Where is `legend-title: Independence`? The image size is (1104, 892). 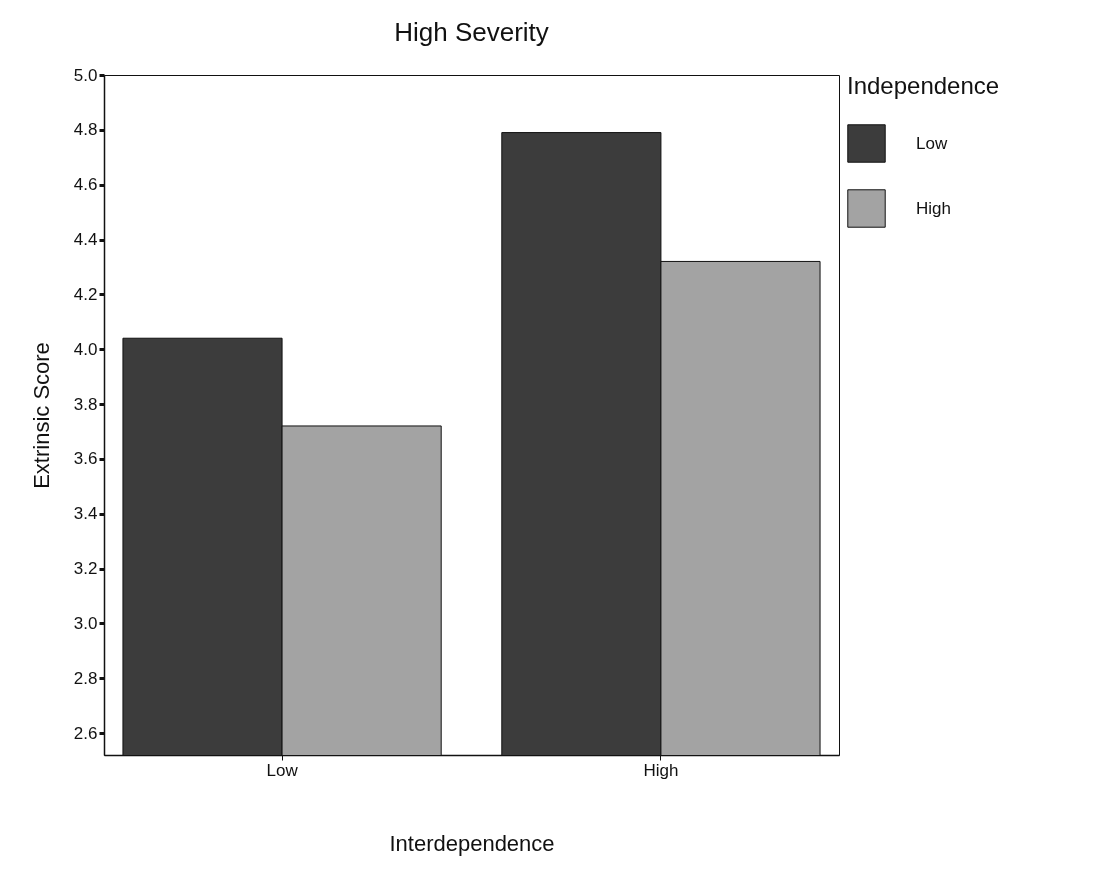
legend-title: Independence is located at coordinates (923, 85).